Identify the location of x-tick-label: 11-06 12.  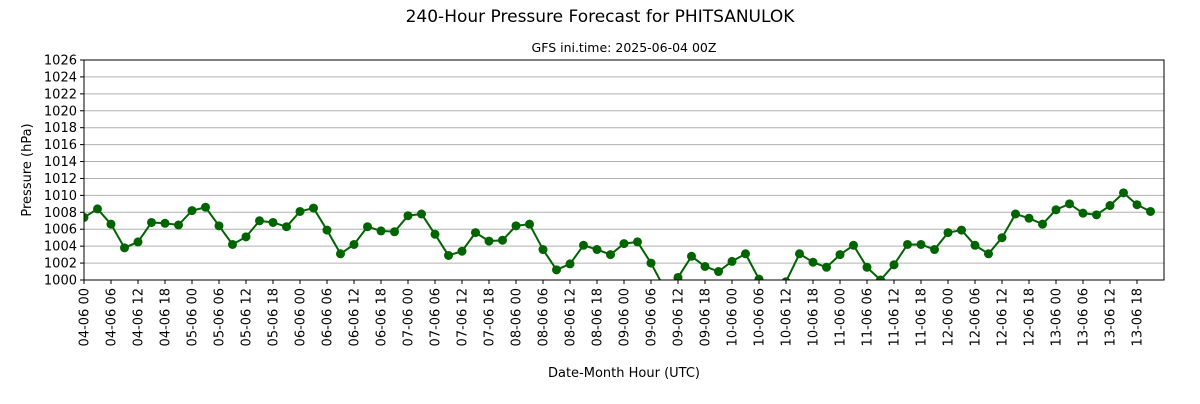
(895, 317).